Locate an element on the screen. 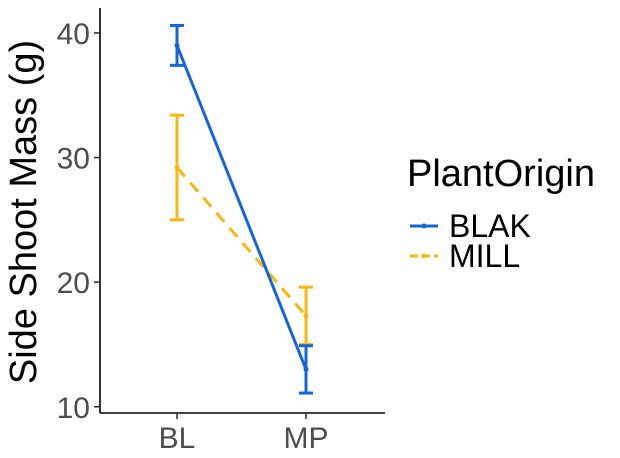  legend-item-mill: MILL is located at coordinates (465, 256).